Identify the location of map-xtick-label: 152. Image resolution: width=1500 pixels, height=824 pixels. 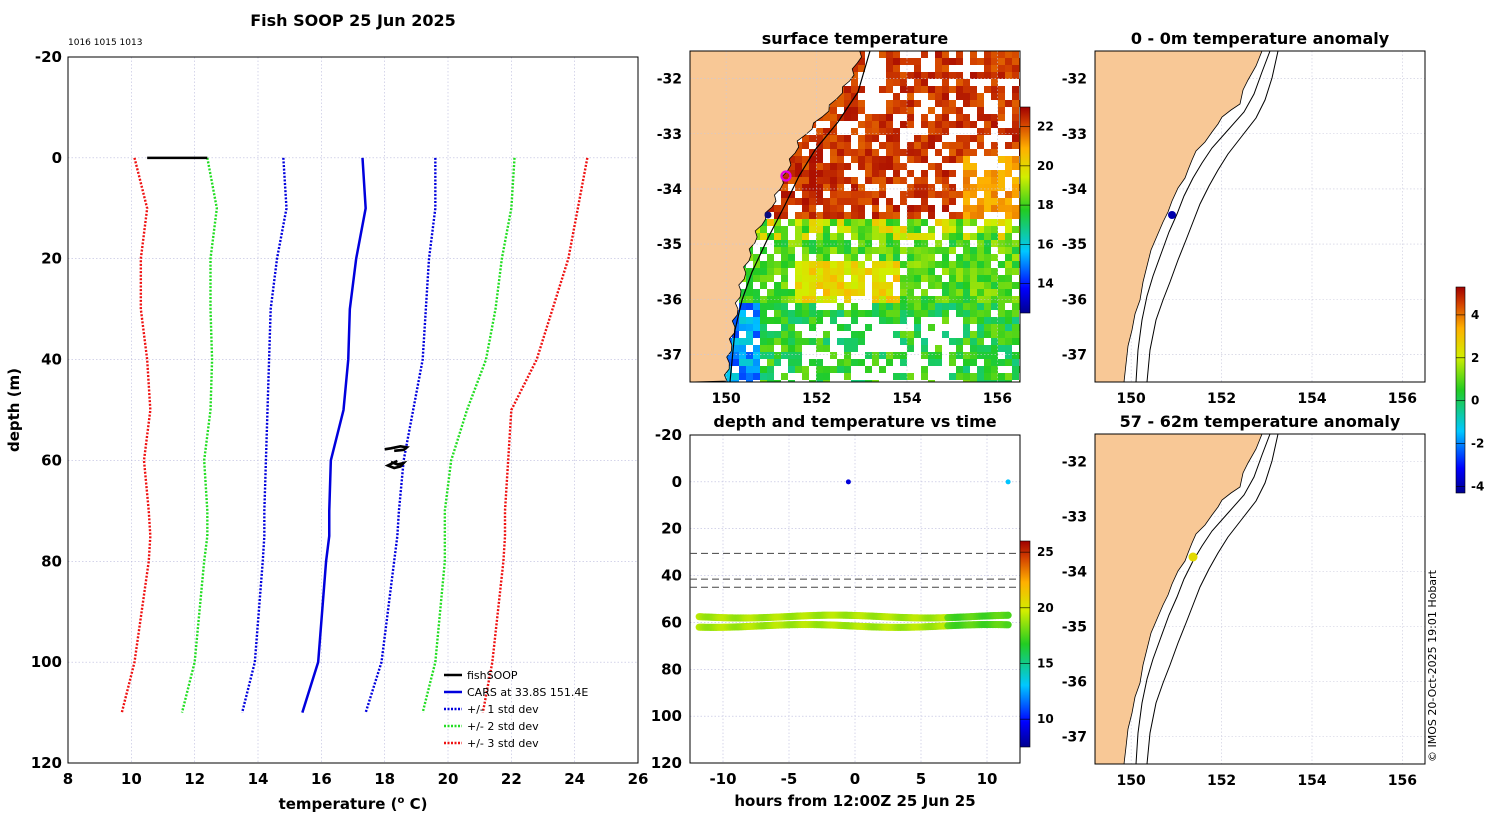
(1221, 781).